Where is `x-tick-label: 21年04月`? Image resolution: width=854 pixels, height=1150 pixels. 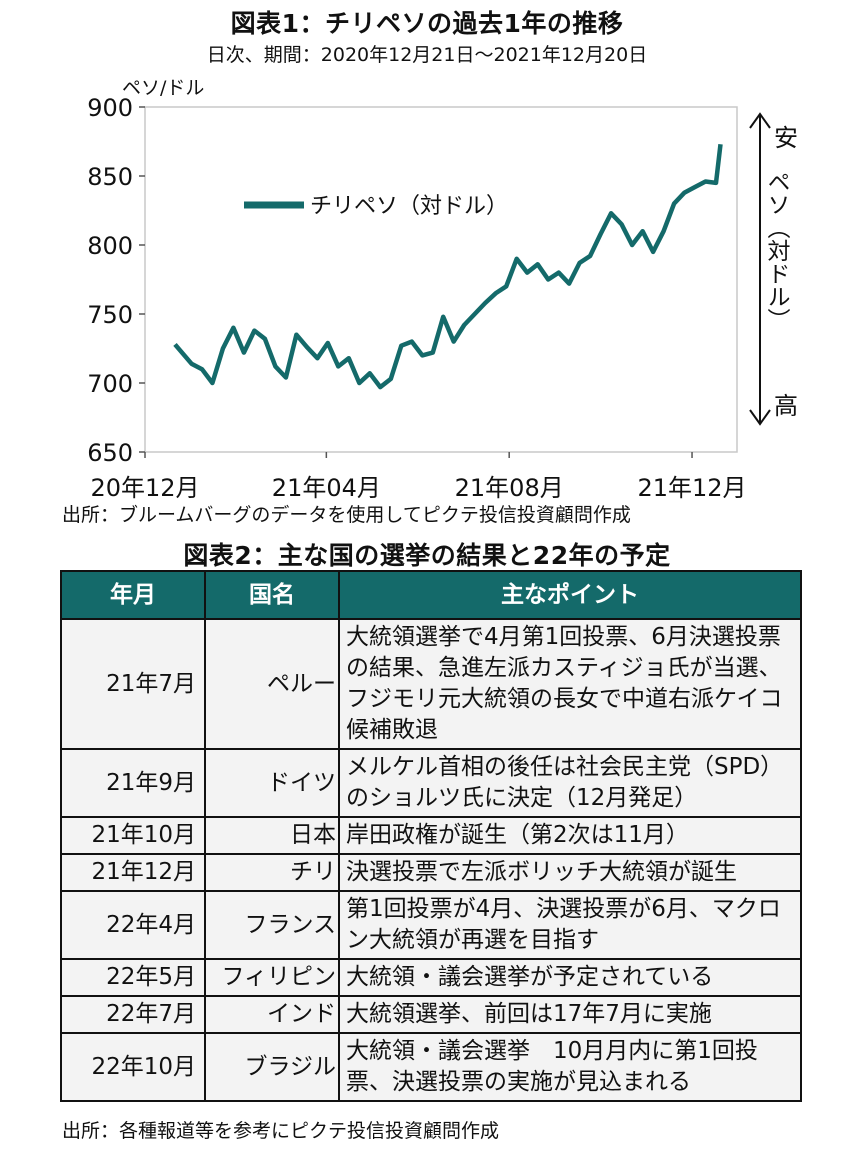 x-tick-label: 21年04月 is located at coordinates (326, 488).